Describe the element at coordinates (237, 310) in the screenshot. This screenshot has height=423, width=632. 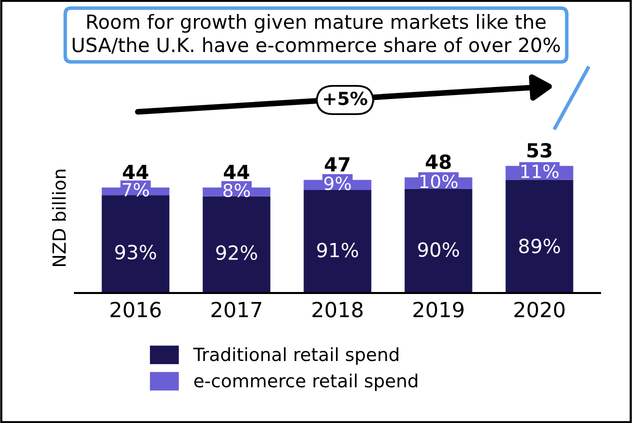
I see `x-tick-label: 2017` at that location.